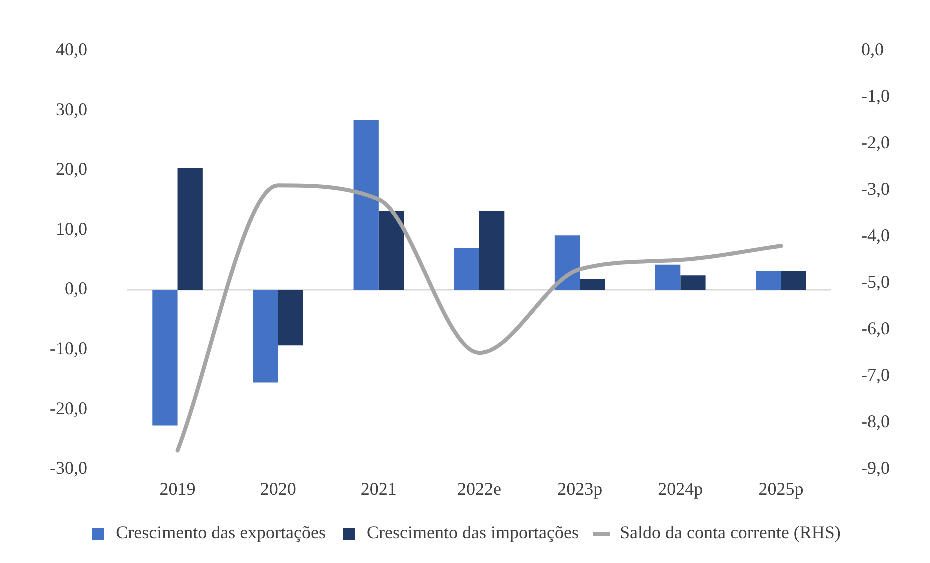 The height and width of the screenshot is (563, 930). What do you see at coordinates (378, 488) in the screenshot?
I see `x-tick-label: 2021` at bounding box center [378, 488].